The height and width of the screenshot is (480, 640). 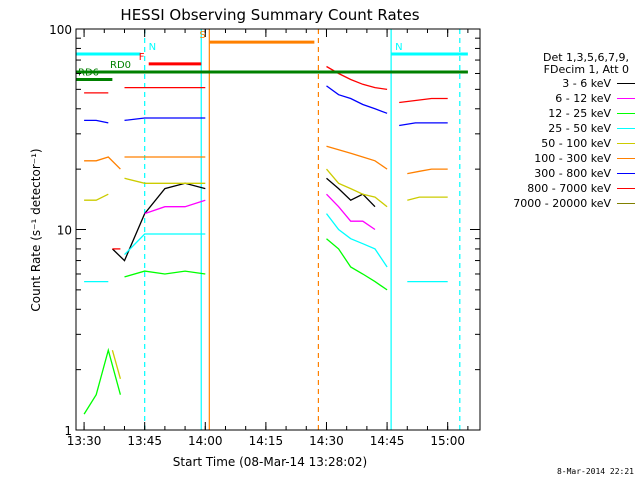 I want to click on legend-entry: 800 - 7000 keV, so click(x=552, y=188).